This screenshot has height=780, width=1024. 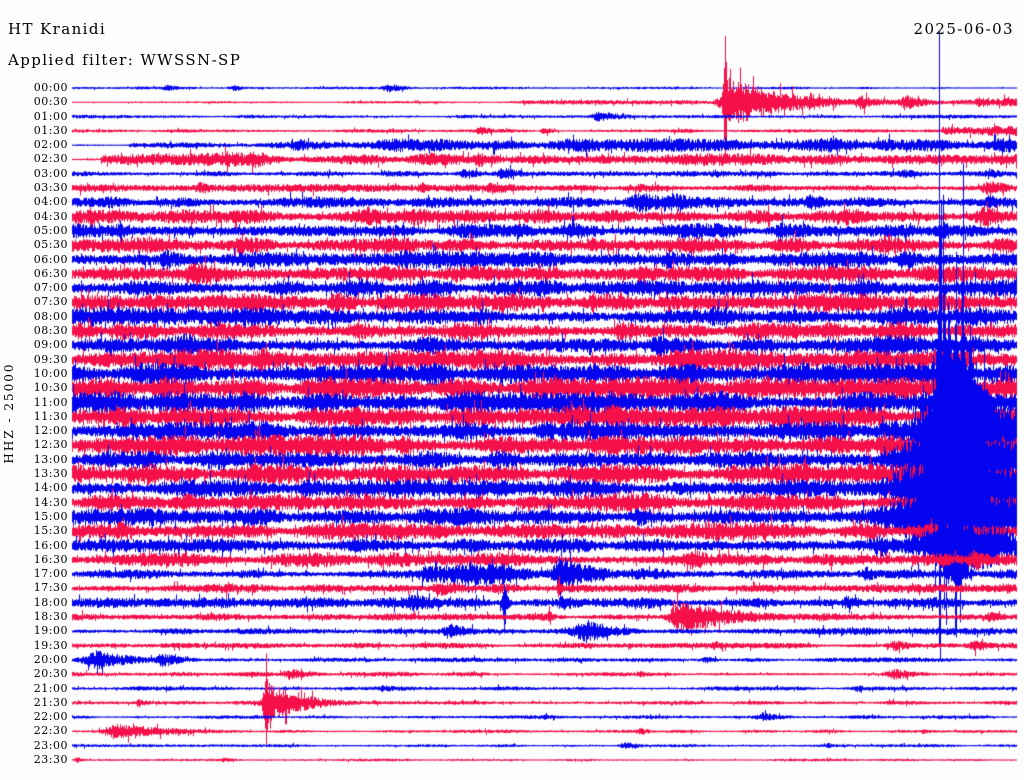 What do you see at coordinates (963, 29) in the screenshot?
I see `date-label: 2025-06-03` at bounding box center [963, 29].